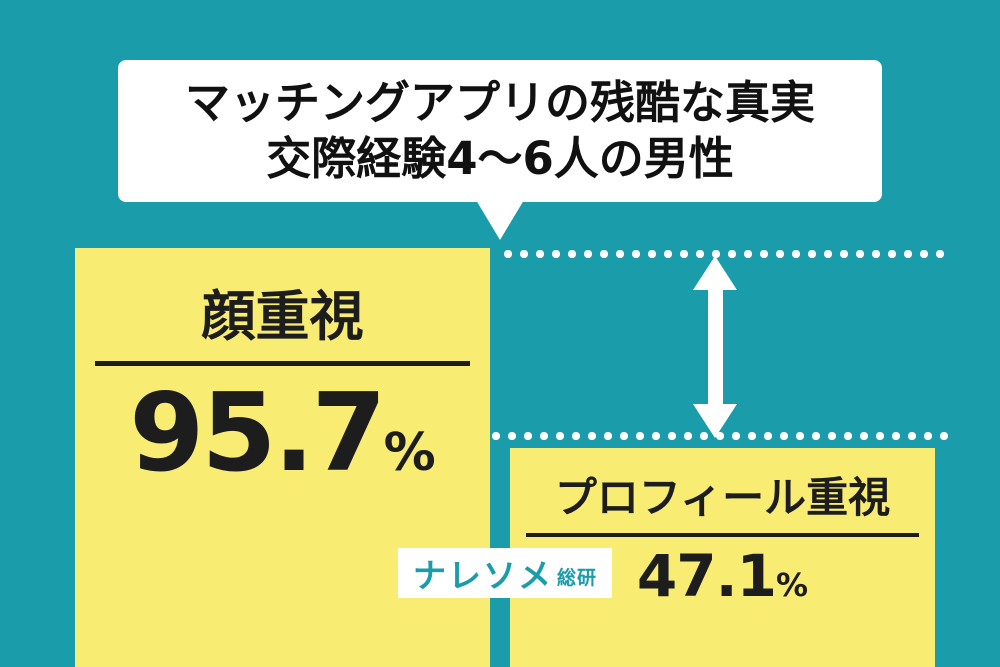  Describe the element at coordinates (725, 254) in the screenshot. I see `dotted-line-top` at that location.